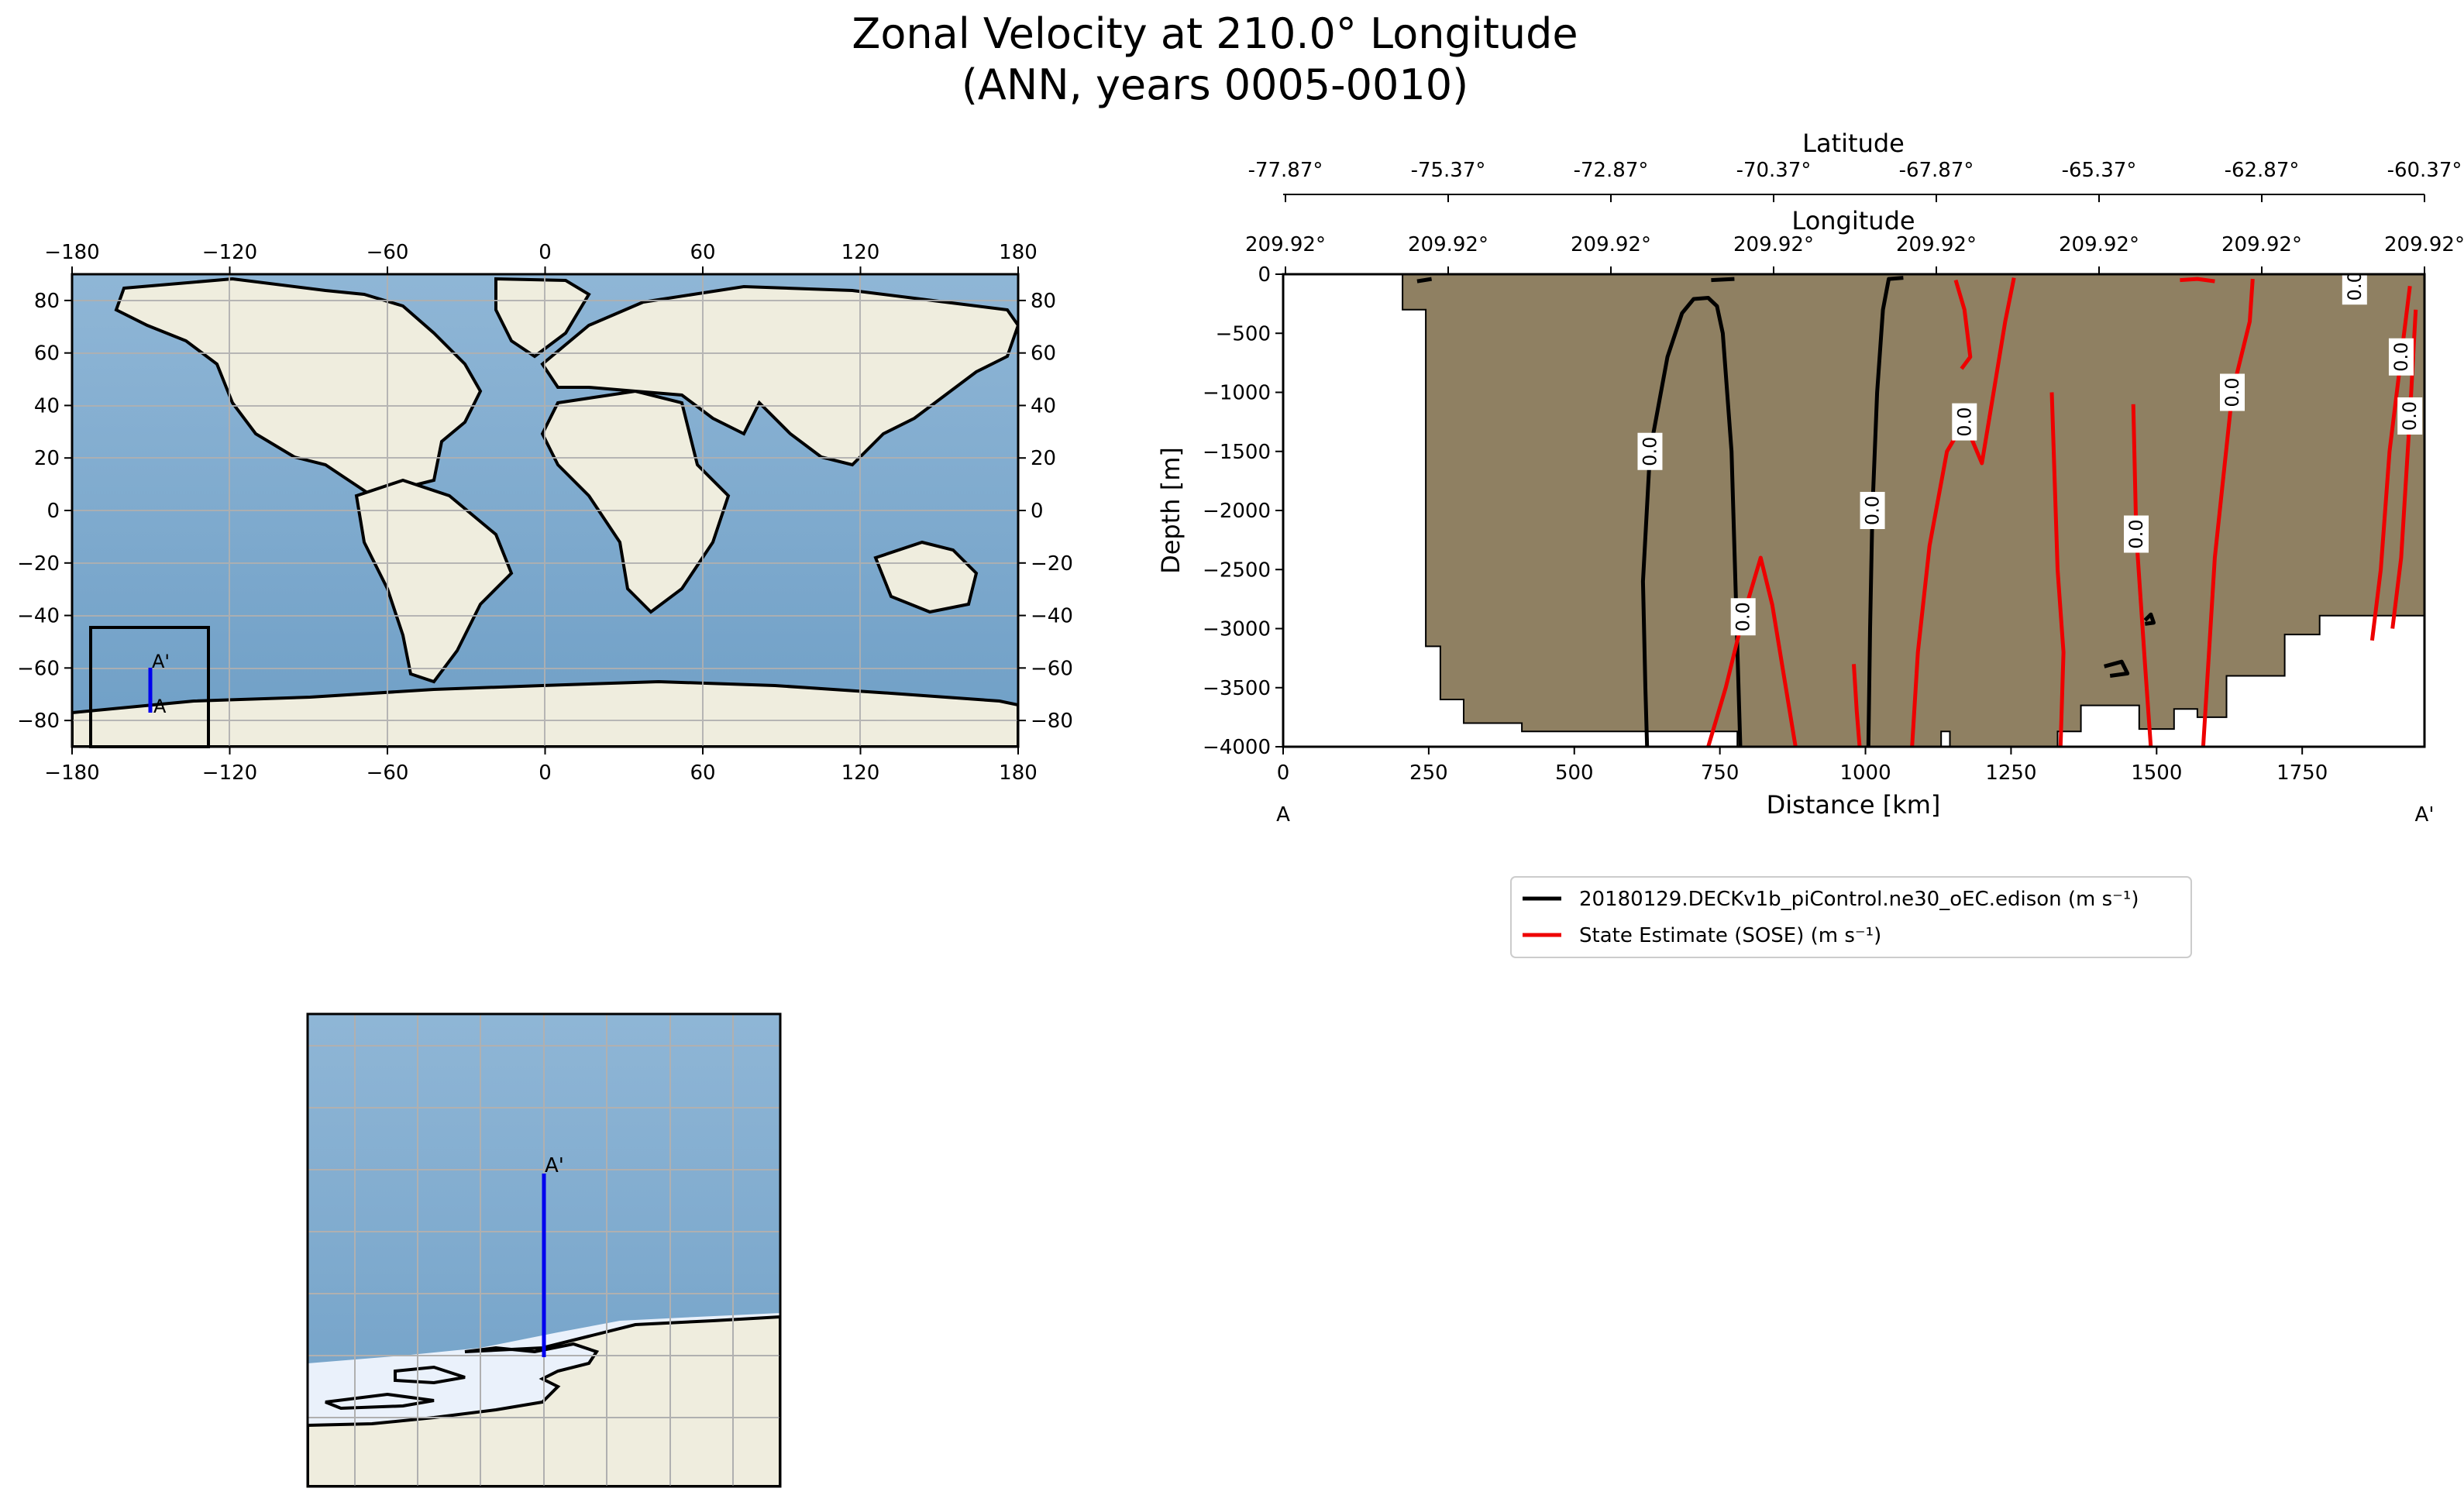  Describe the element at coordinates (1283, 773) in the screenshot. I see `section-x-tick-label: 0` at that location.